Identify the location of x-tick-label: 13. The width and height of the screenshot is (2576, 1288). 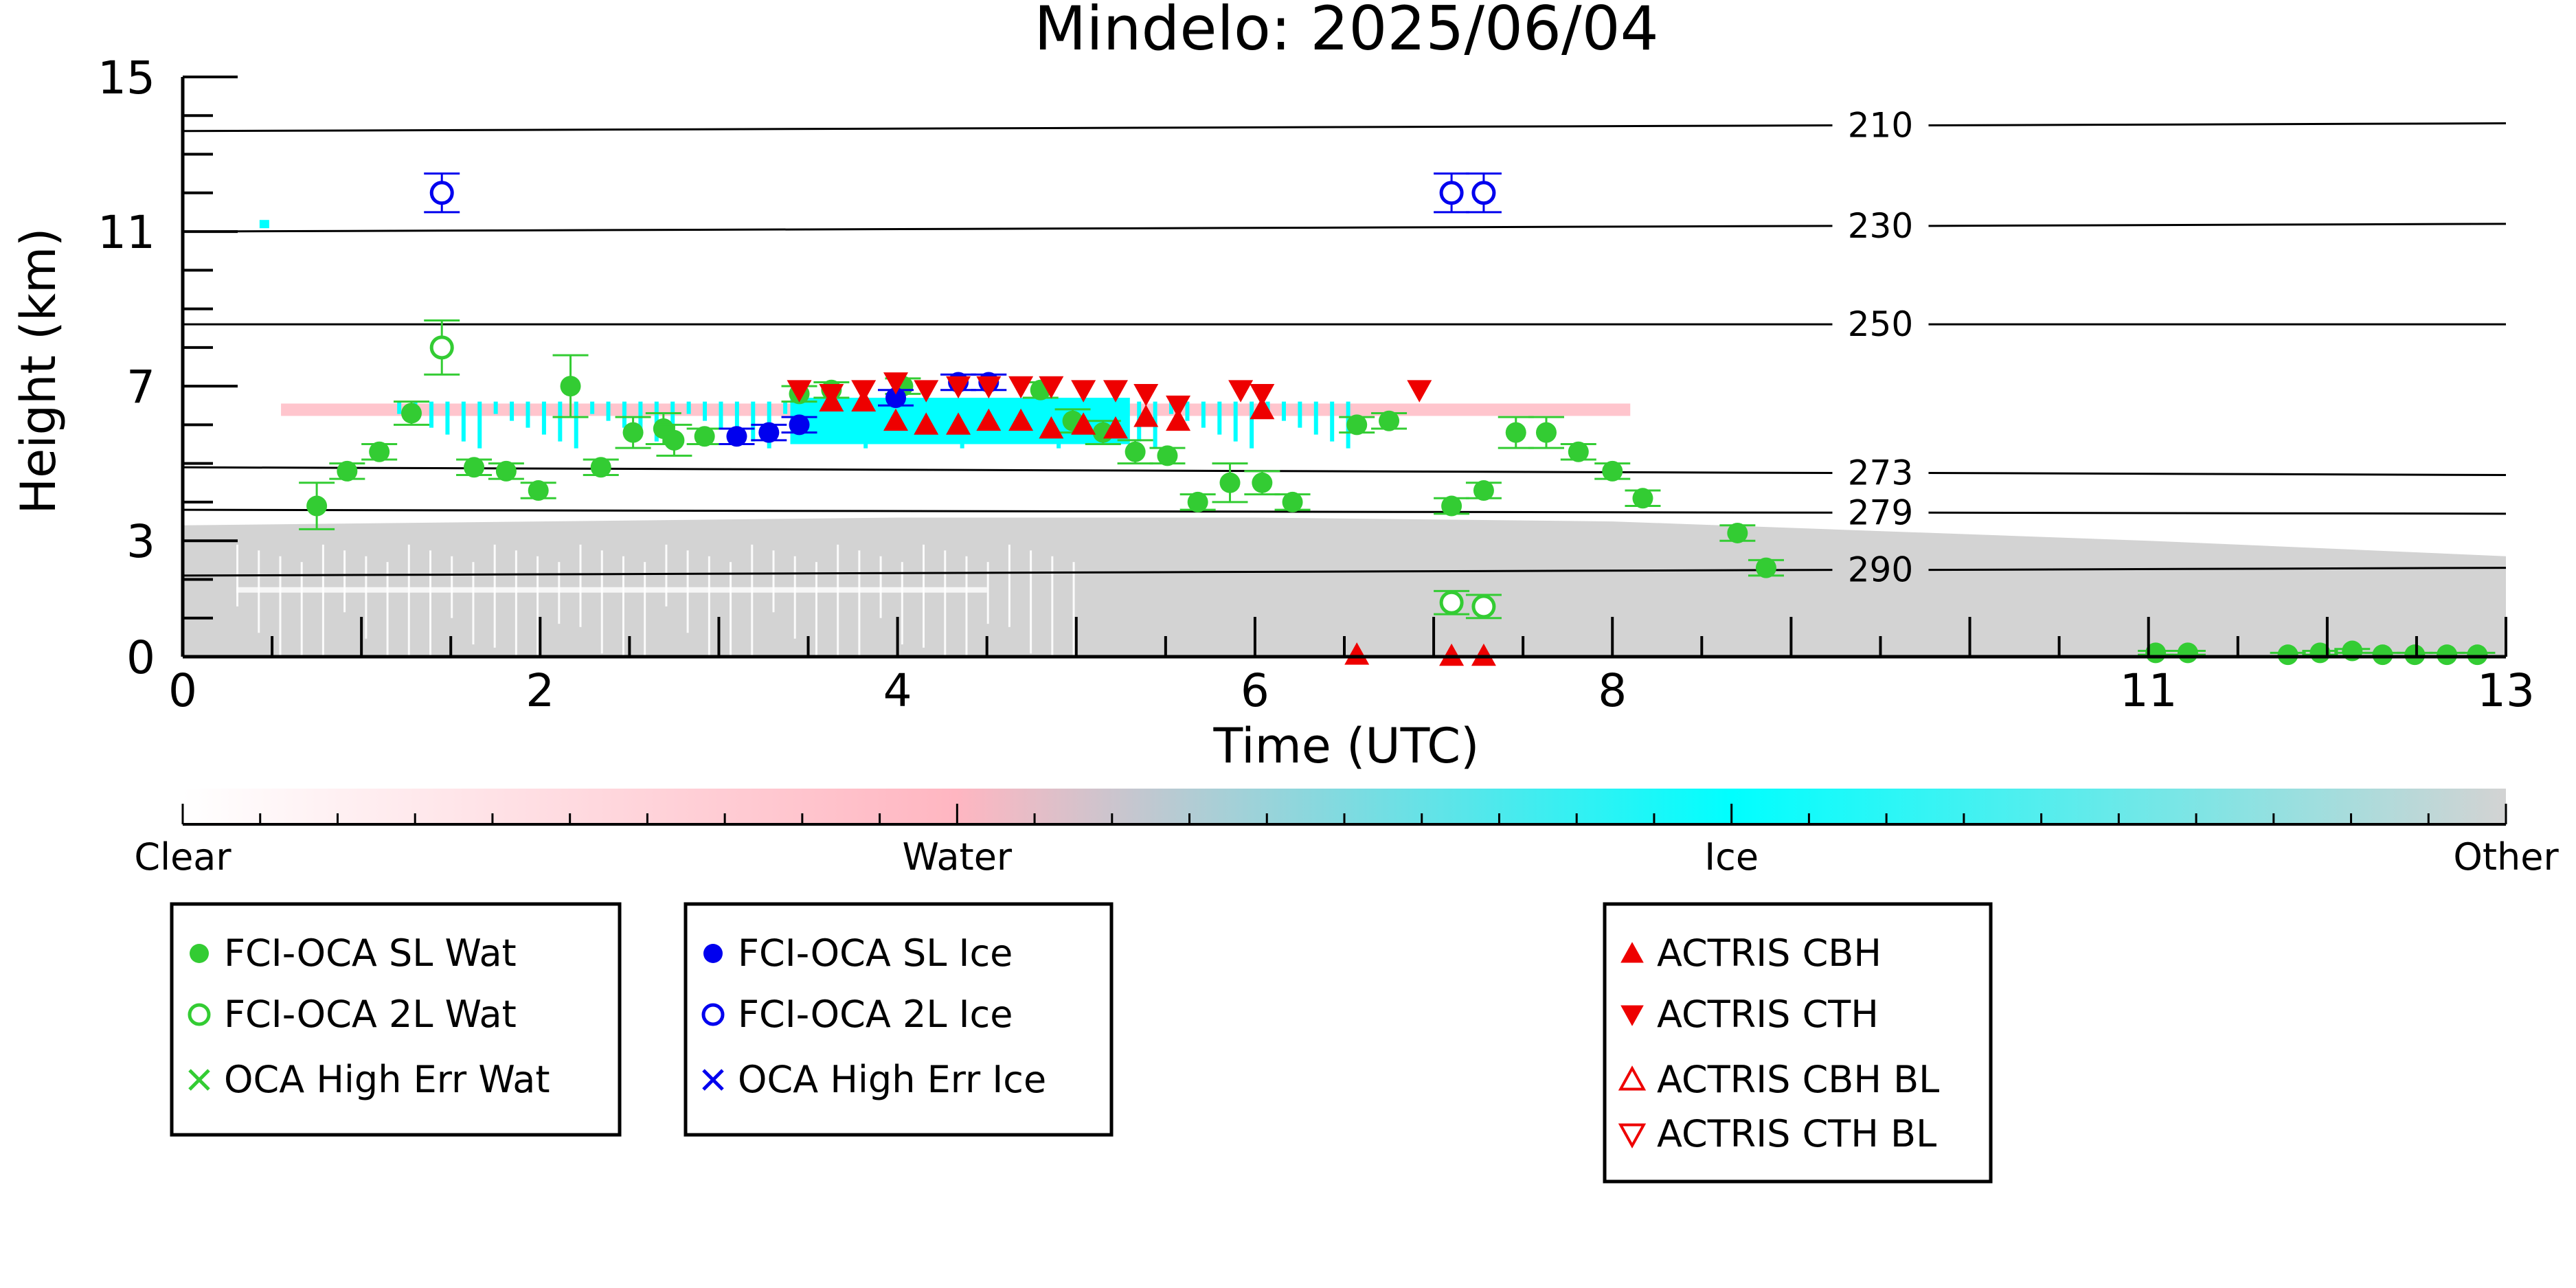
(2506, 690).